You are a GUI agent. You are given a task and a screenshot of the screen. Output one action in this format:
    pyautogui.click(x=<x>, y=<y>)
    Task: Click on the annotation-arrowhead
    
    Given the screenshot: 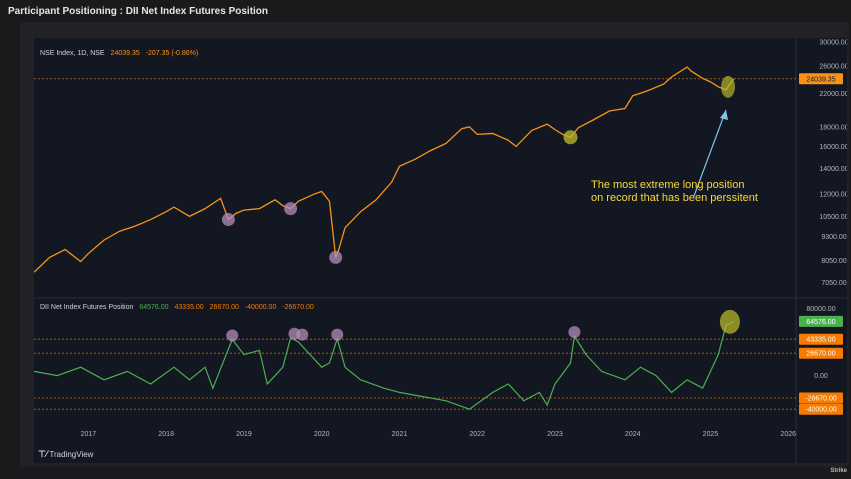 What is the action you would take?
    pyautogui.click(x=724, y=115)
    